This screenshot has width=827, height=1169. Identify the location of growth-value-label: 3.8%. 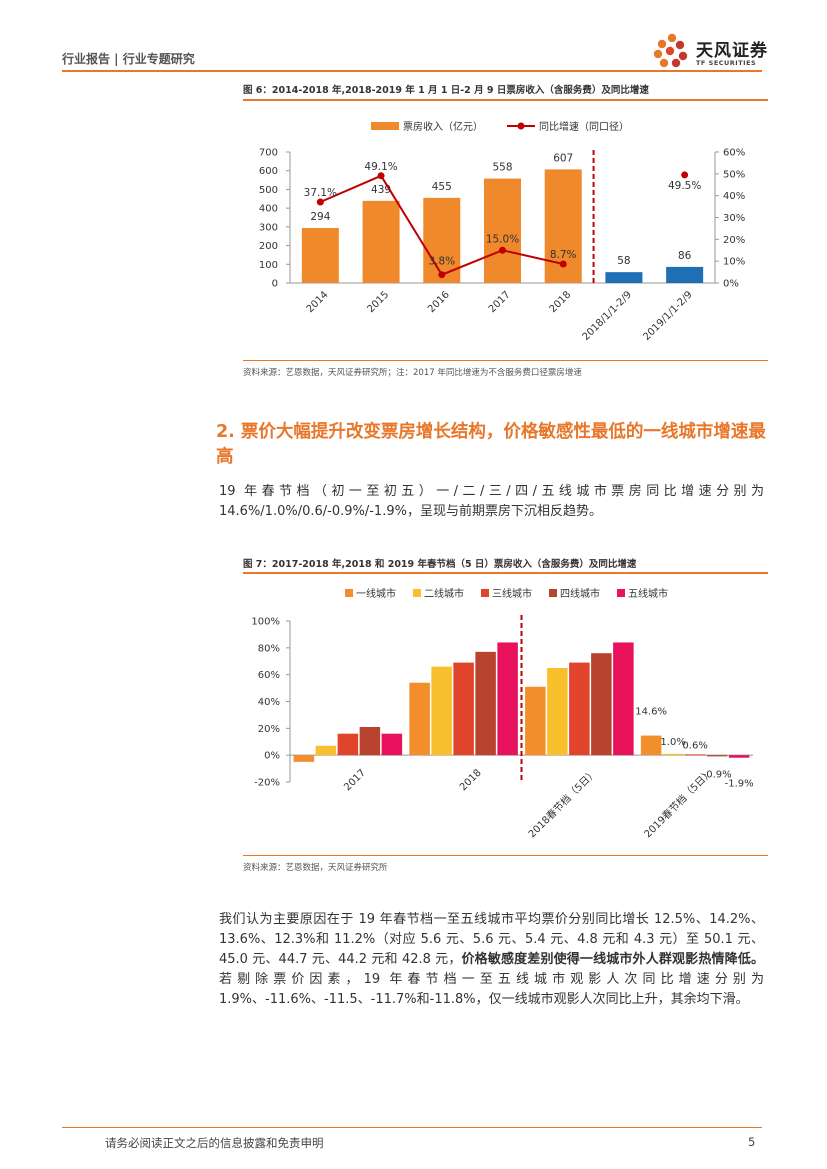
(441, 262).